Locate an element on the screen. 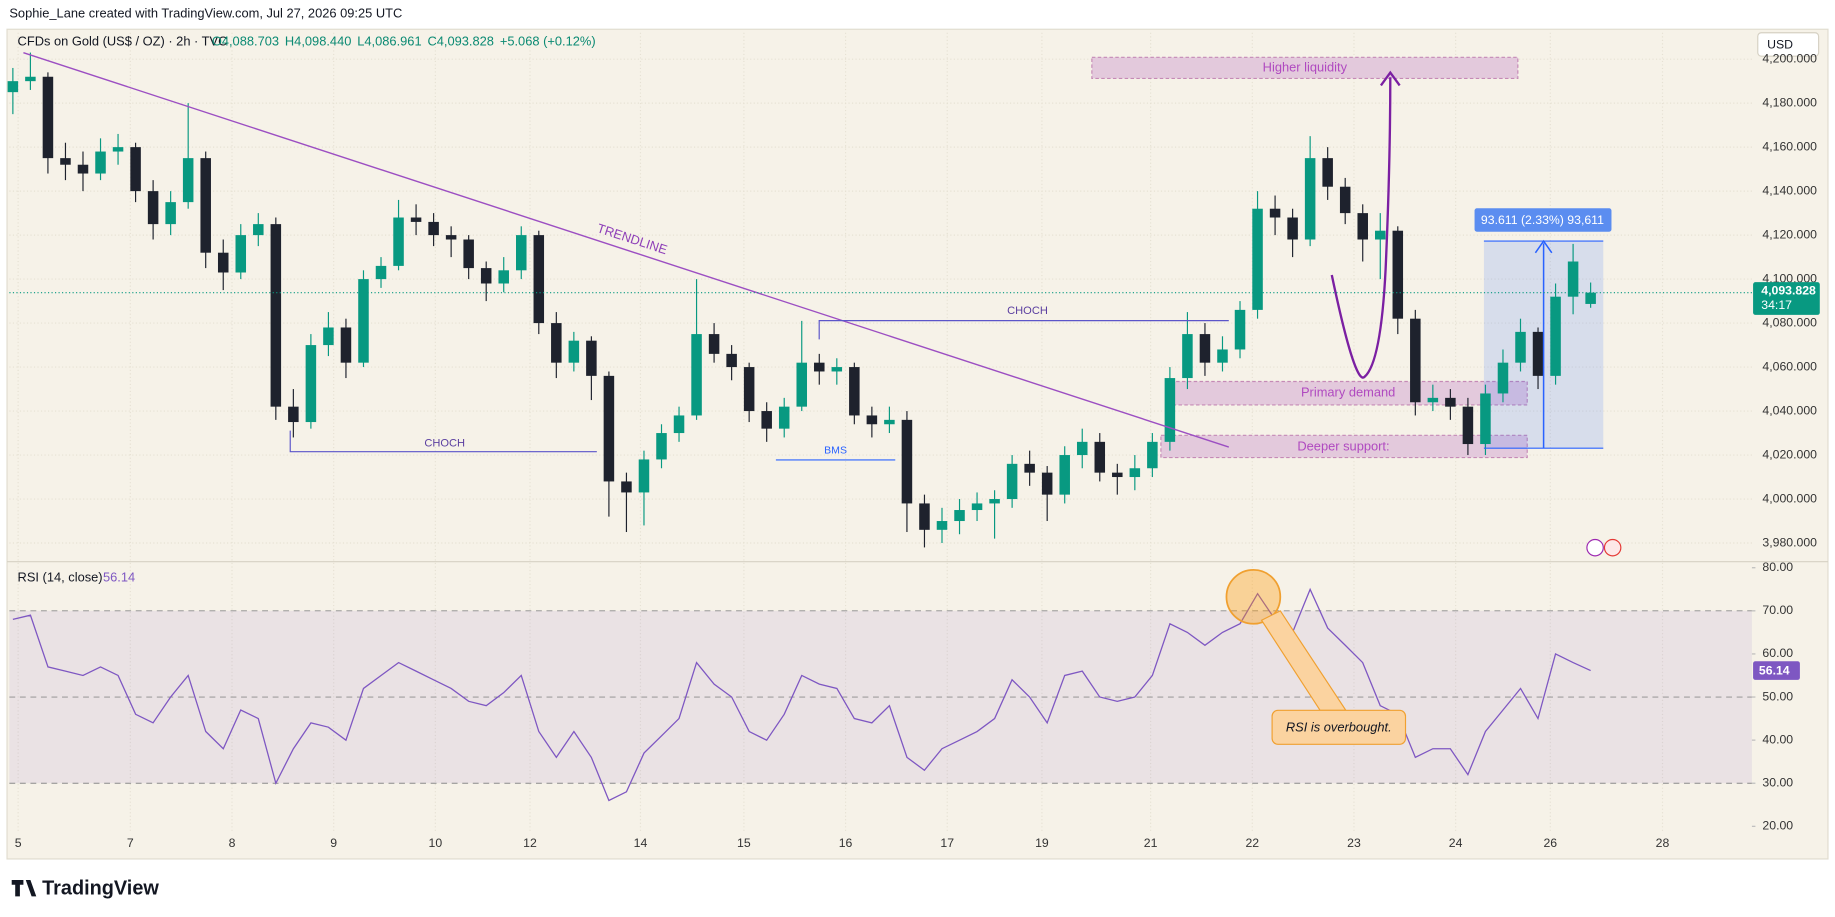  bms-label: BMS is located at coordinates (835, 450).